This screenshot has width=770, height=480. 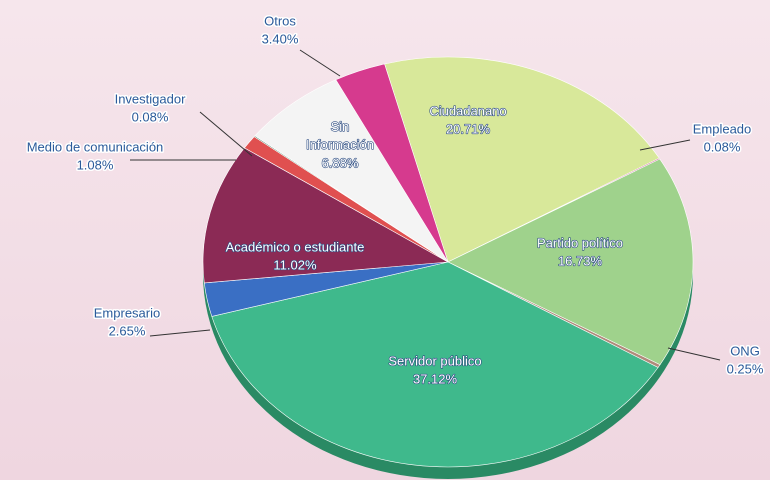 What do you see at coordinates (468, 128) in the screenshot?
I see `slice-value-label: 20.71%` at bounding box center [468, 128].